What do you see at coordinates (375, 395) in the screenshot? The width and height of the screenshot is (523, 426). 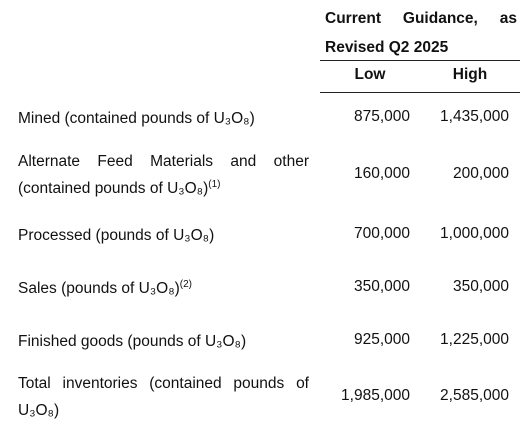 I see `low-value: 1,985,000` at bounding box center [375, 395].